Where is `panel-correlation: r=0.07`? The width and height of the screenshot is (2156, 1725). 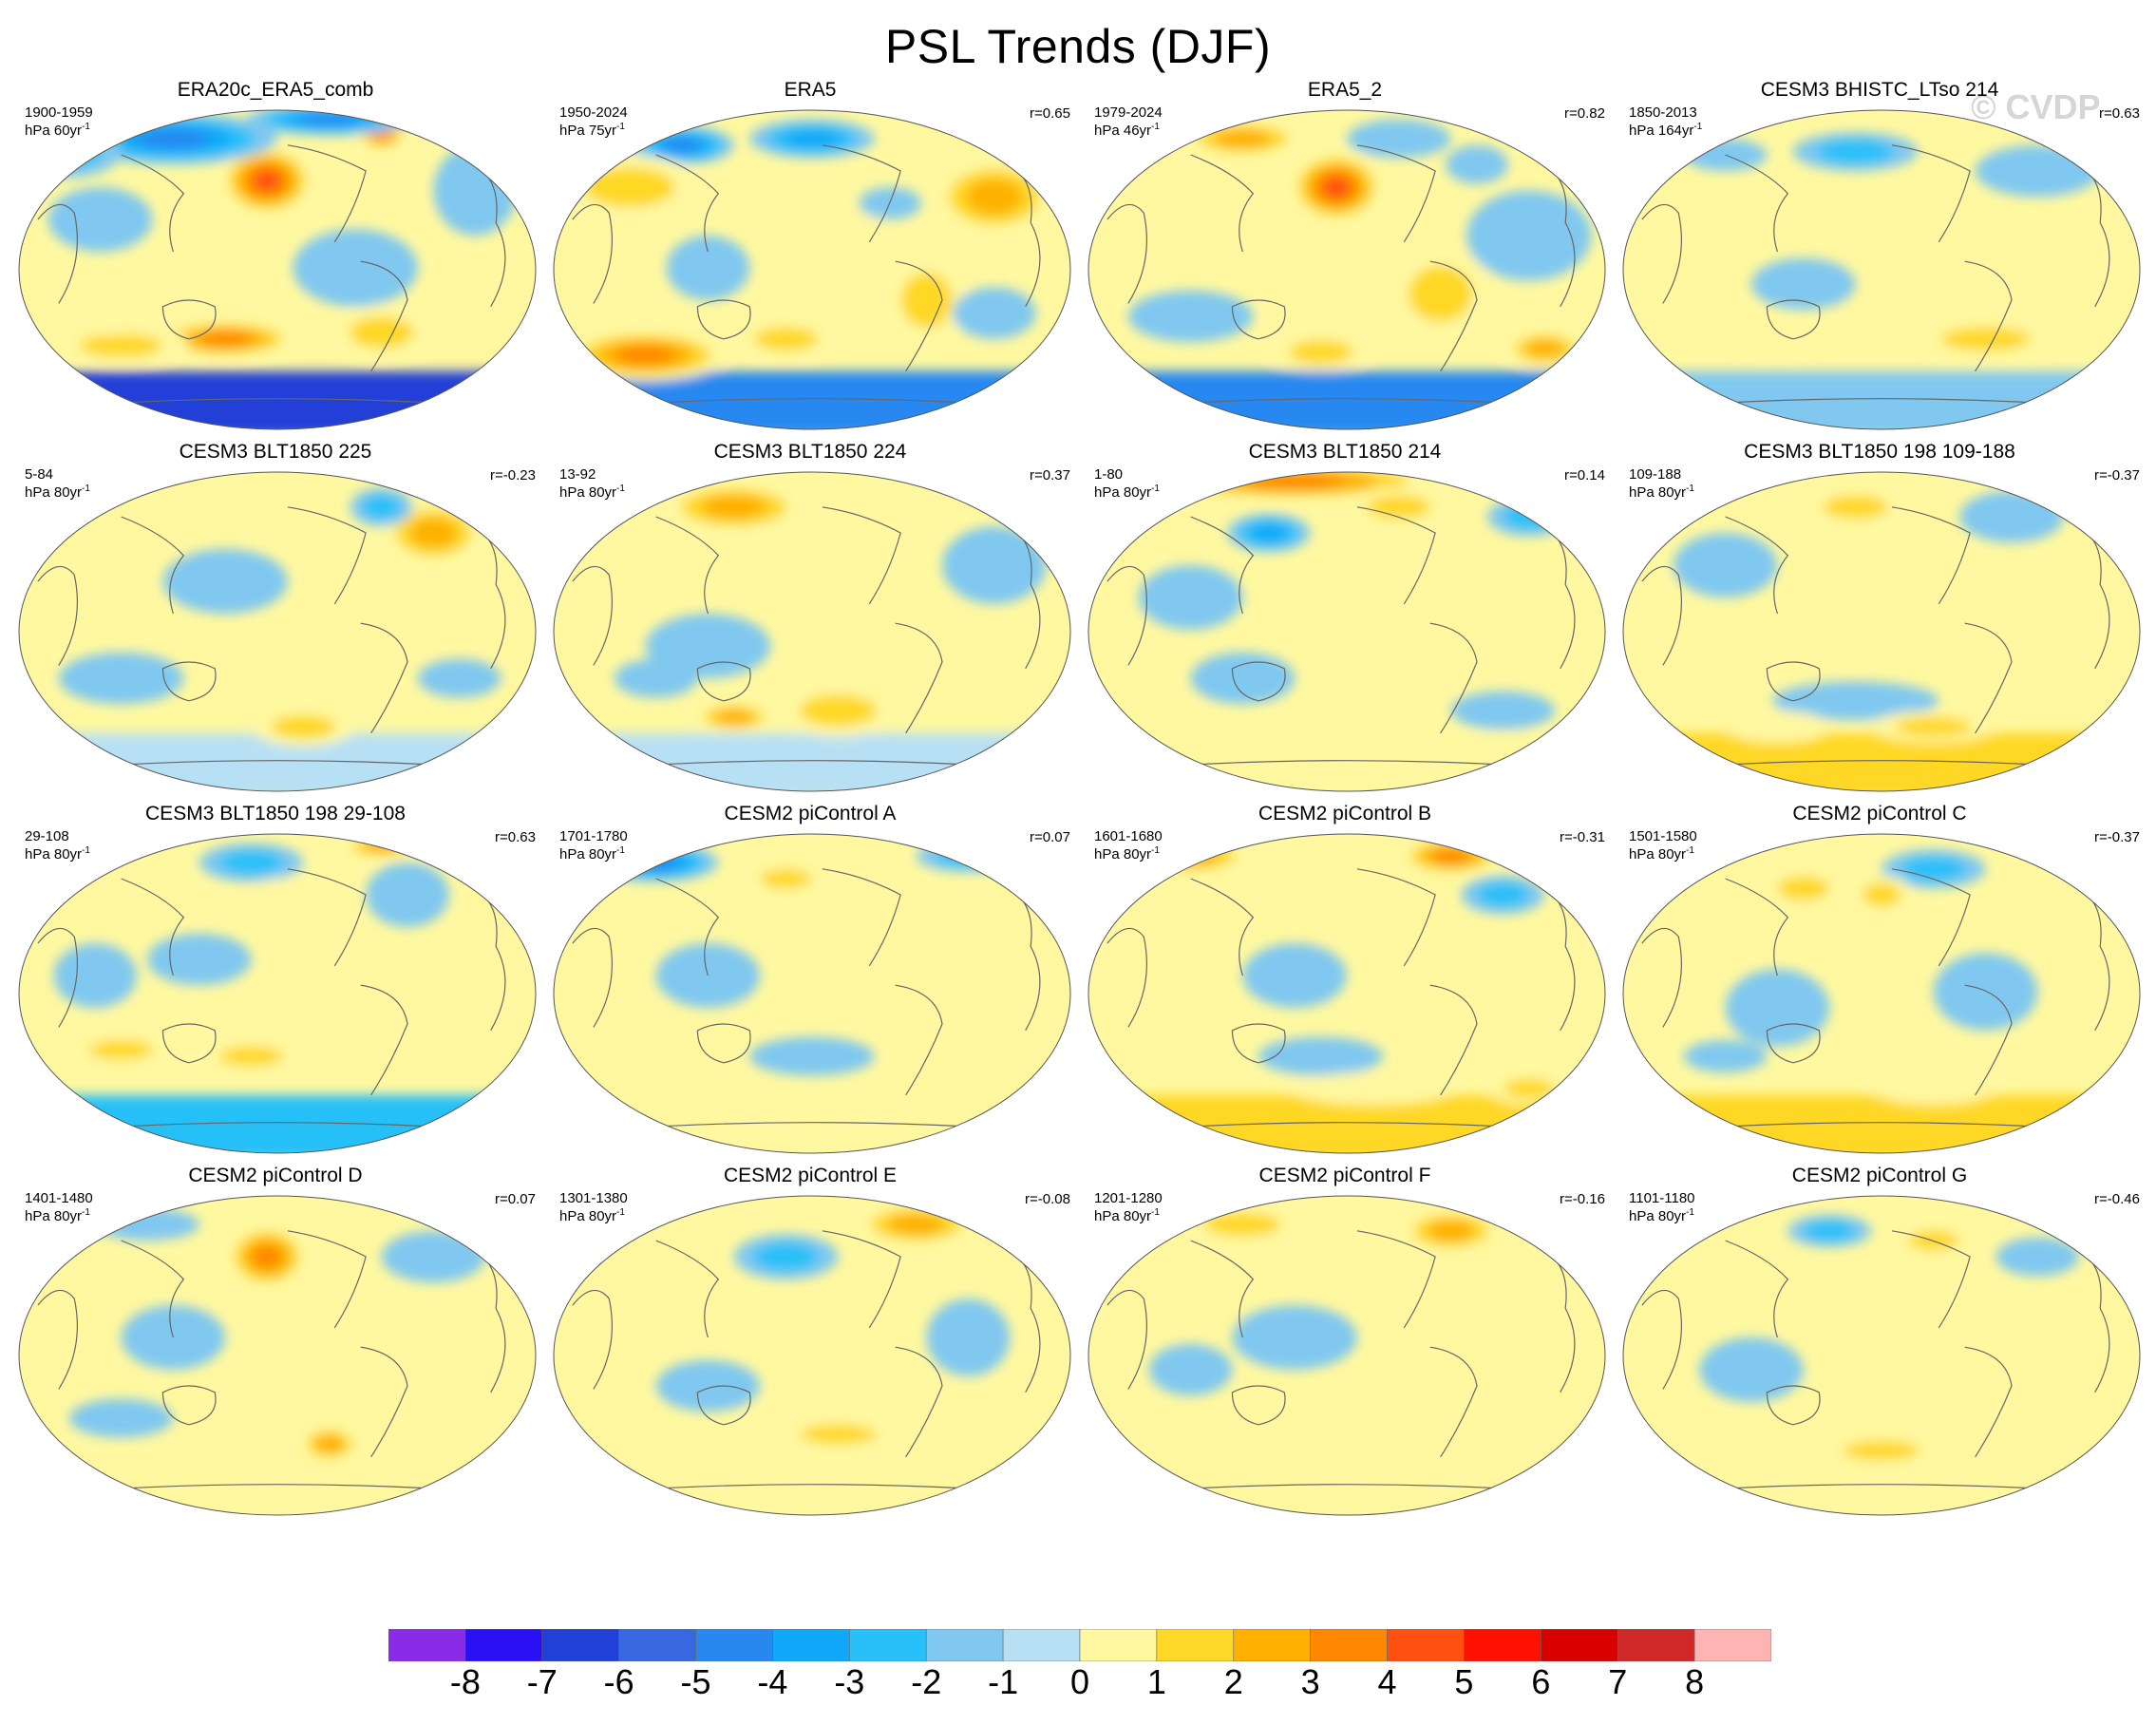
panel-correlation: r=0.07 is located at coordinates (1050, 837).